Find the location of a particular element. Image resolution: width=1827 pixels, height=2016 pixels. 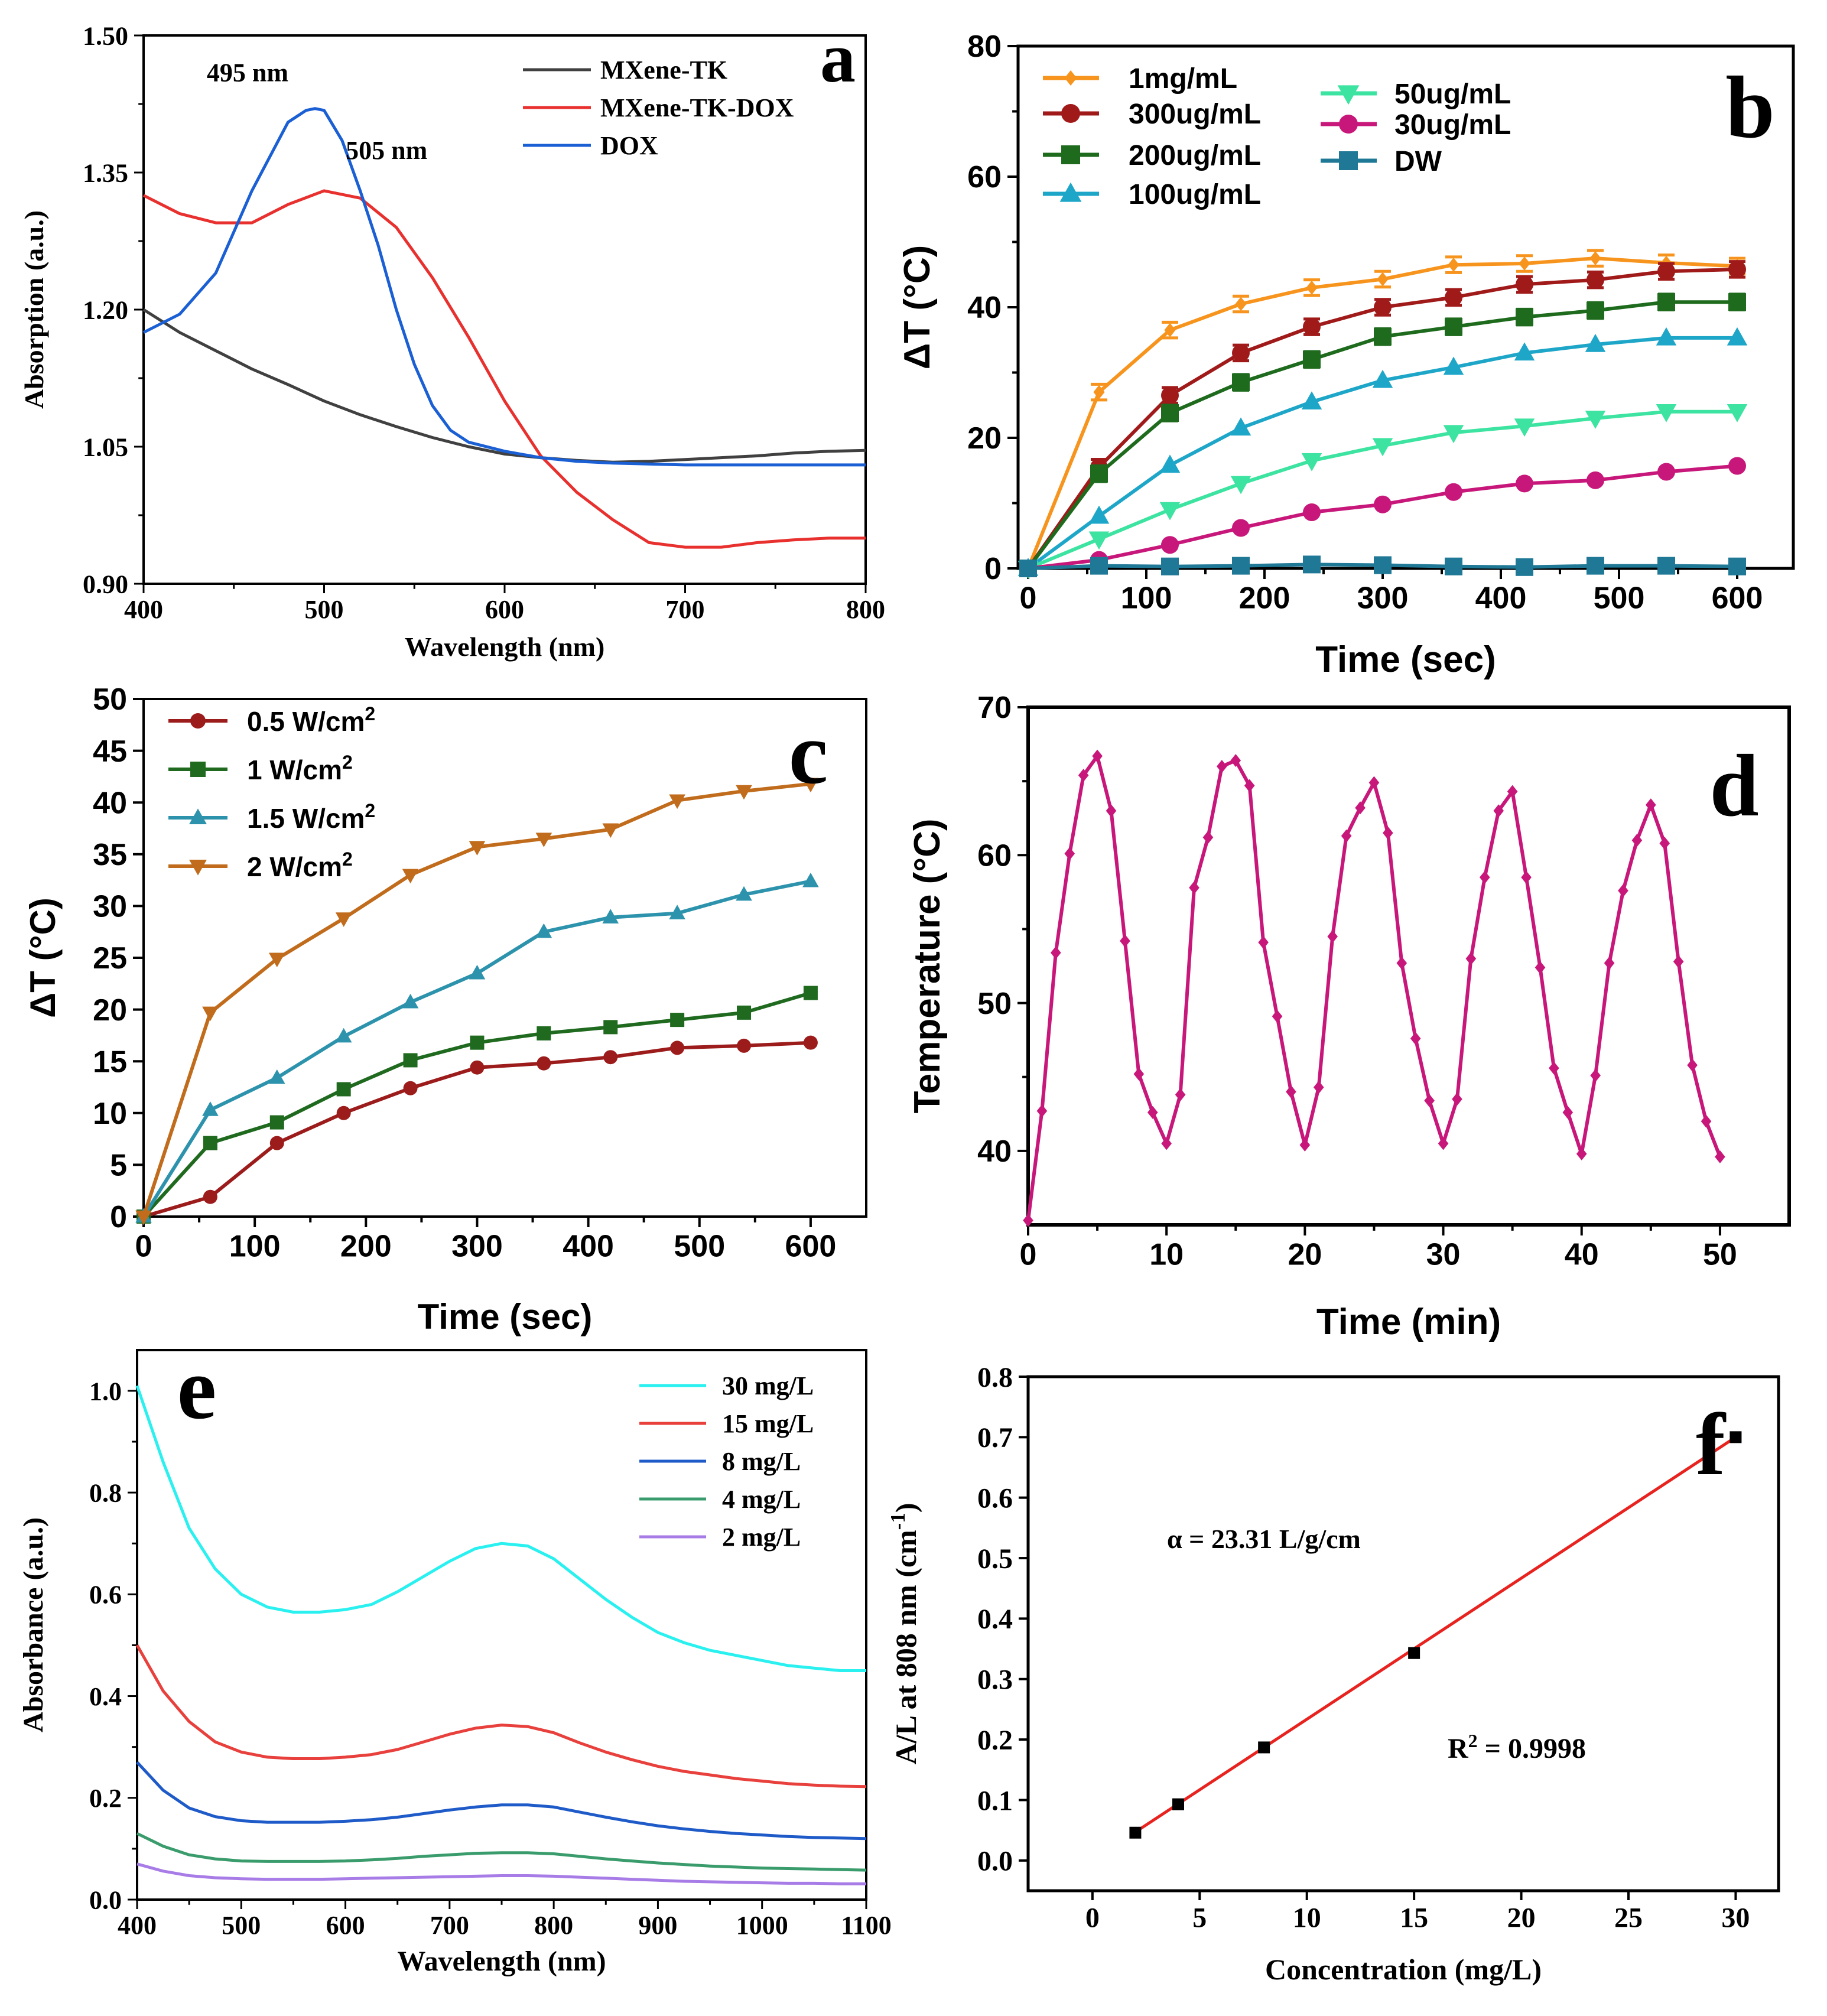

y-axis-label: A/L at 808 nm (cm-1) is located at coordinates (904, 1633).